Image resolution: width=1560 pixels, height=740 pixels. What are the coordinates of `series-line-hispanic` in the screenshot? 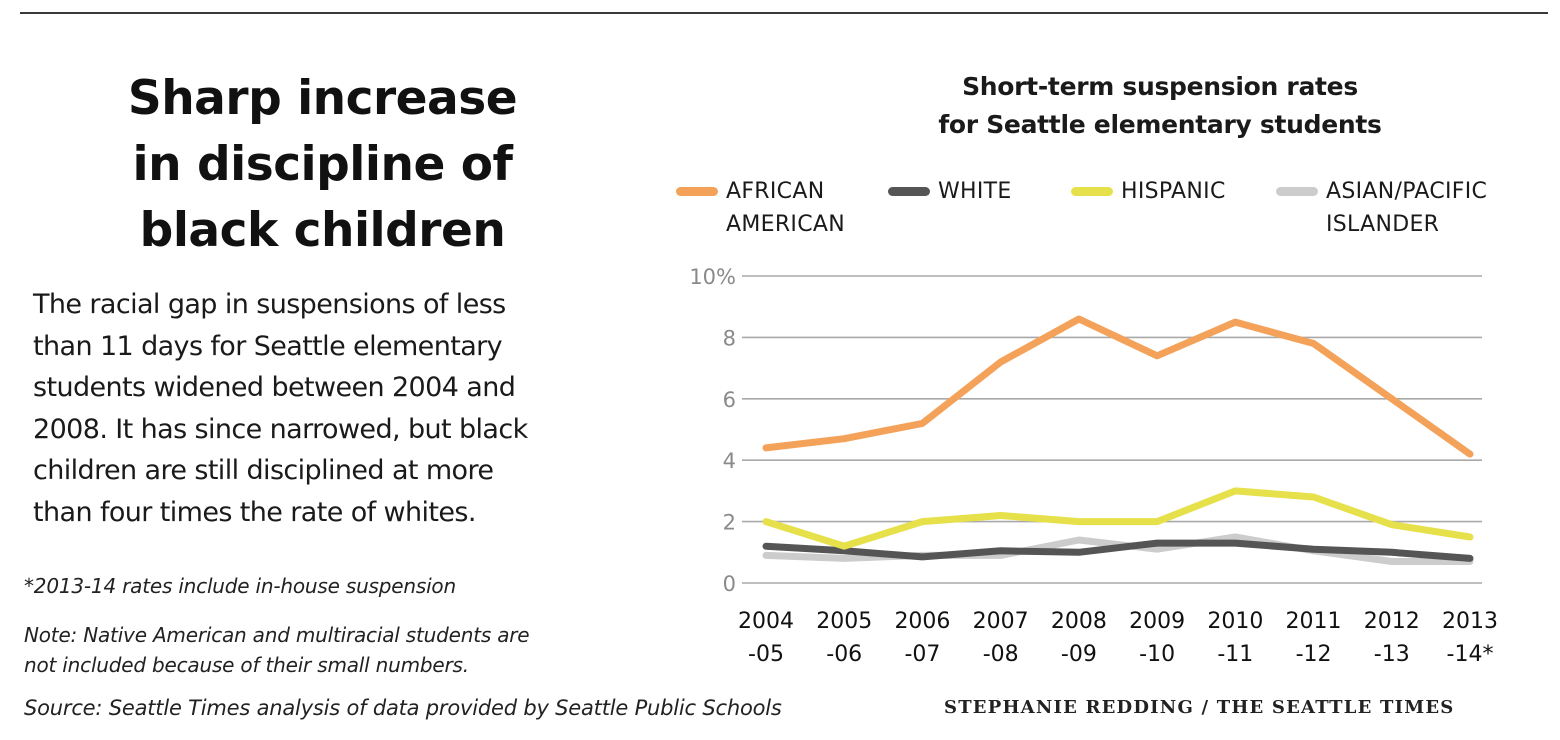 It's located at (1118, 518).